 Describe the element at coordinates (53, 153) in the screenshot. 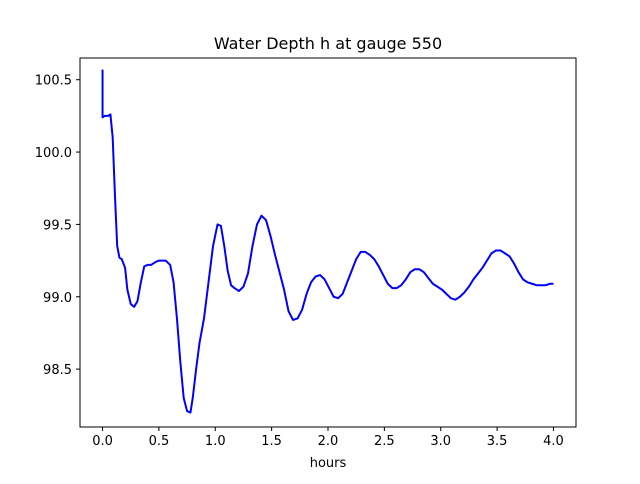

I see `y-tick-label: 100.0` at that location.